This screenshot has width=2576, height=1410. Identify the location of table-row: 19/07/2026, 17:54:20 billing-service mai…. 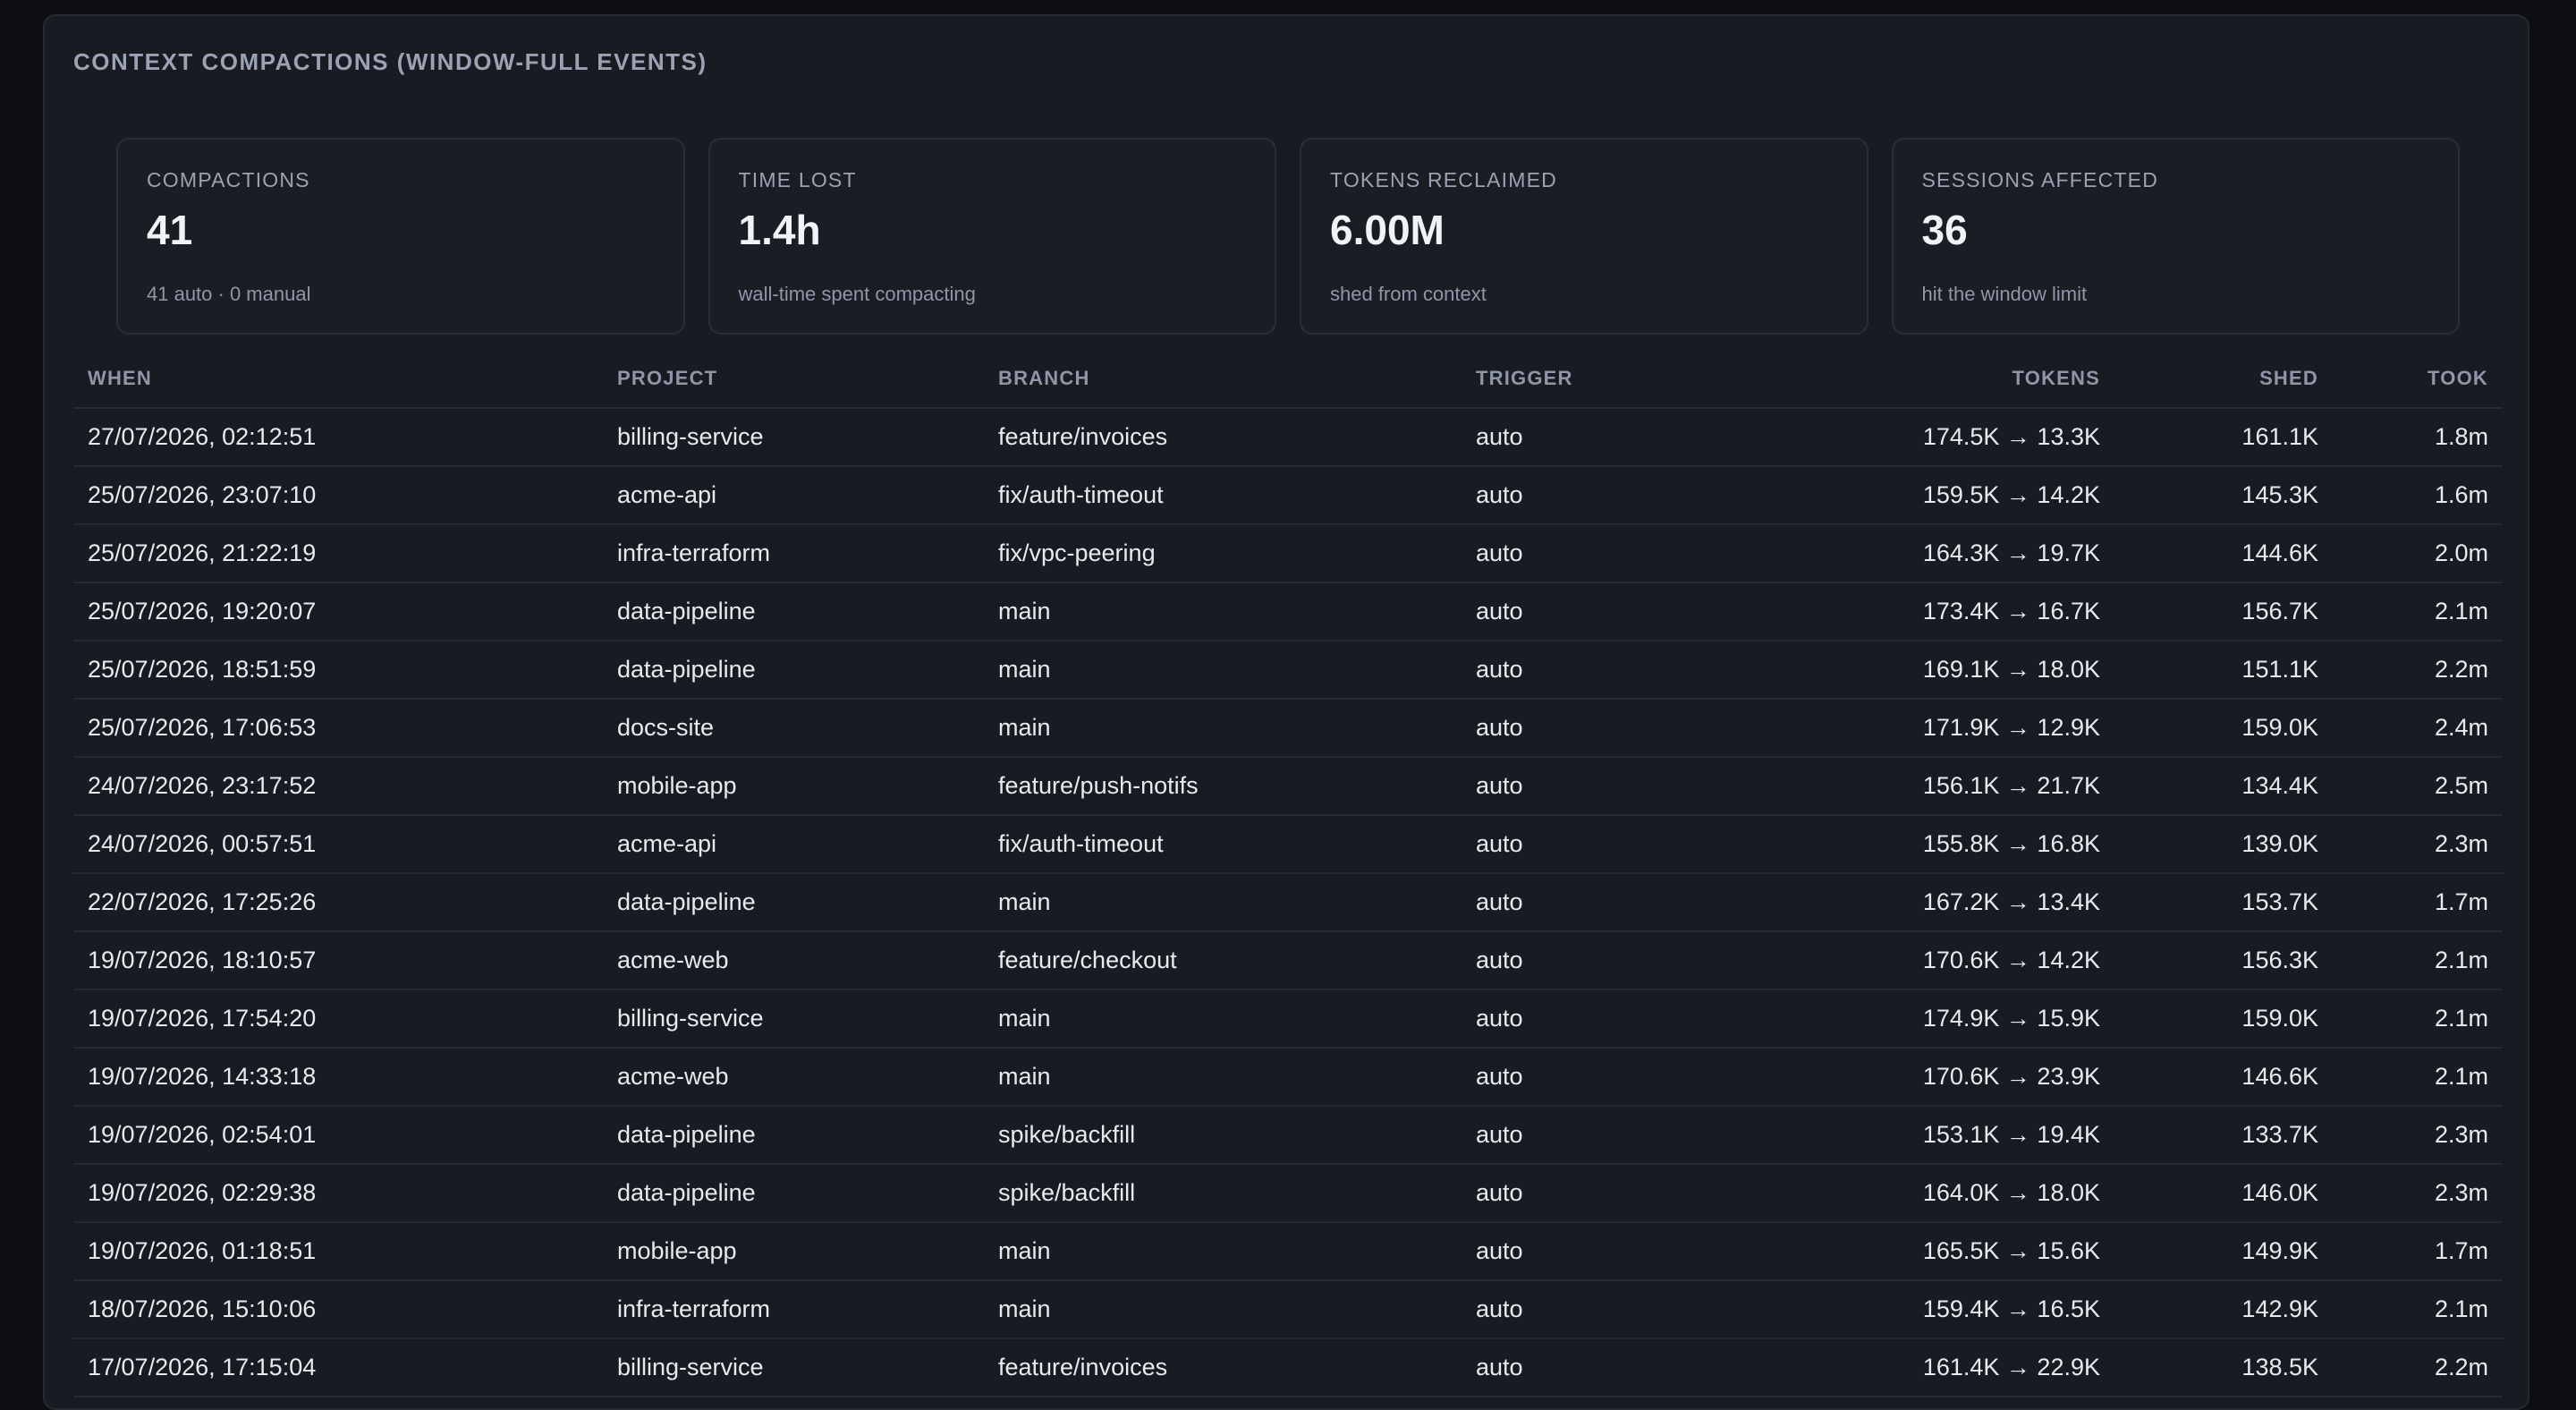
(1288, 1020).